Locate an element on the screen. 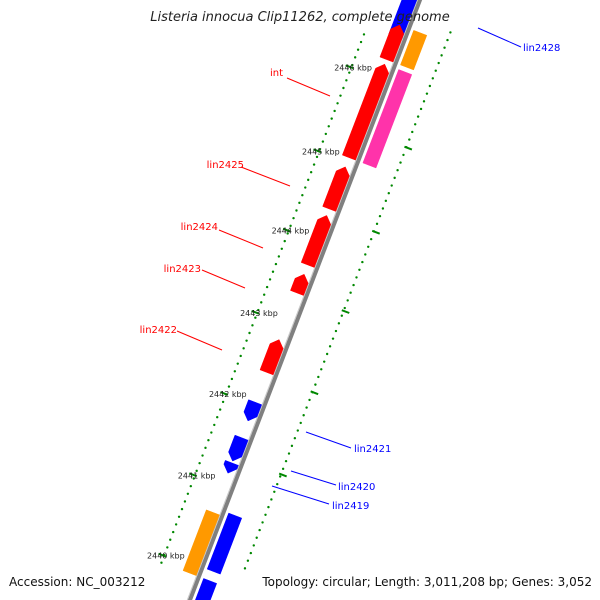 This screenshot has width=600, height=600. ruler-tick-label: 2440 kbp is located at coordinates (166, 556).